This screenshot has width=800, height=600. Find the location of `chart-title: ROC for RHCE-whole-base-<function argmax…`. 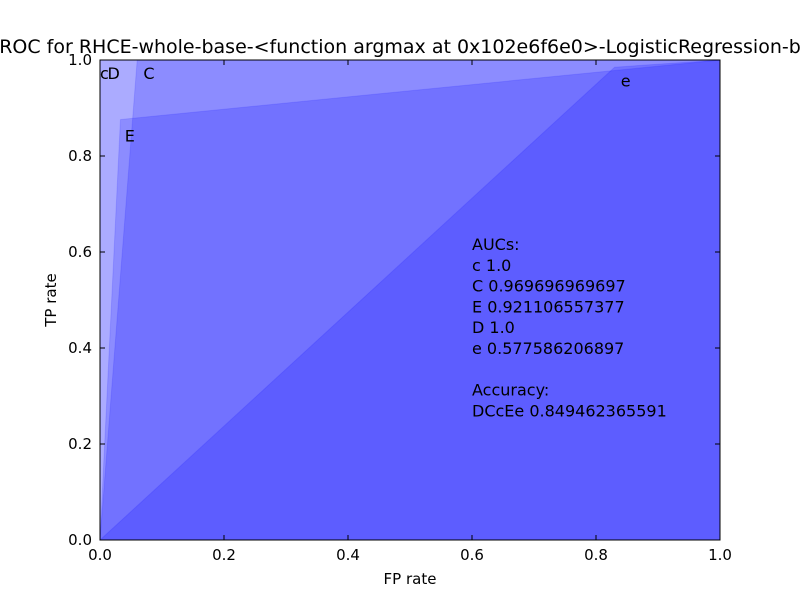

chart-title: ROC for RHCE-whole-base-<function argmax… is located at coordinates (400, 47).